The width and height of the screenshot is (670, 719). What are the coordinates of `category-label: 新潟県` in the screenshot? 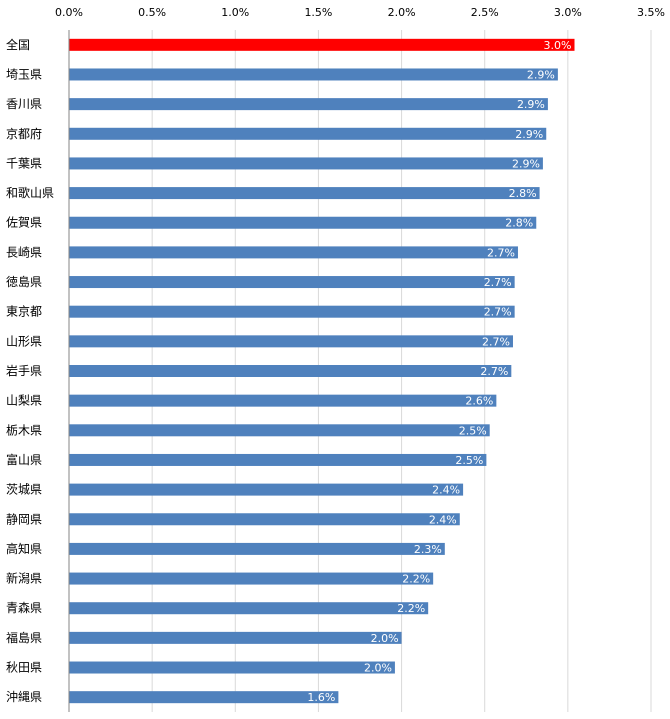 It's located at (24, 578).